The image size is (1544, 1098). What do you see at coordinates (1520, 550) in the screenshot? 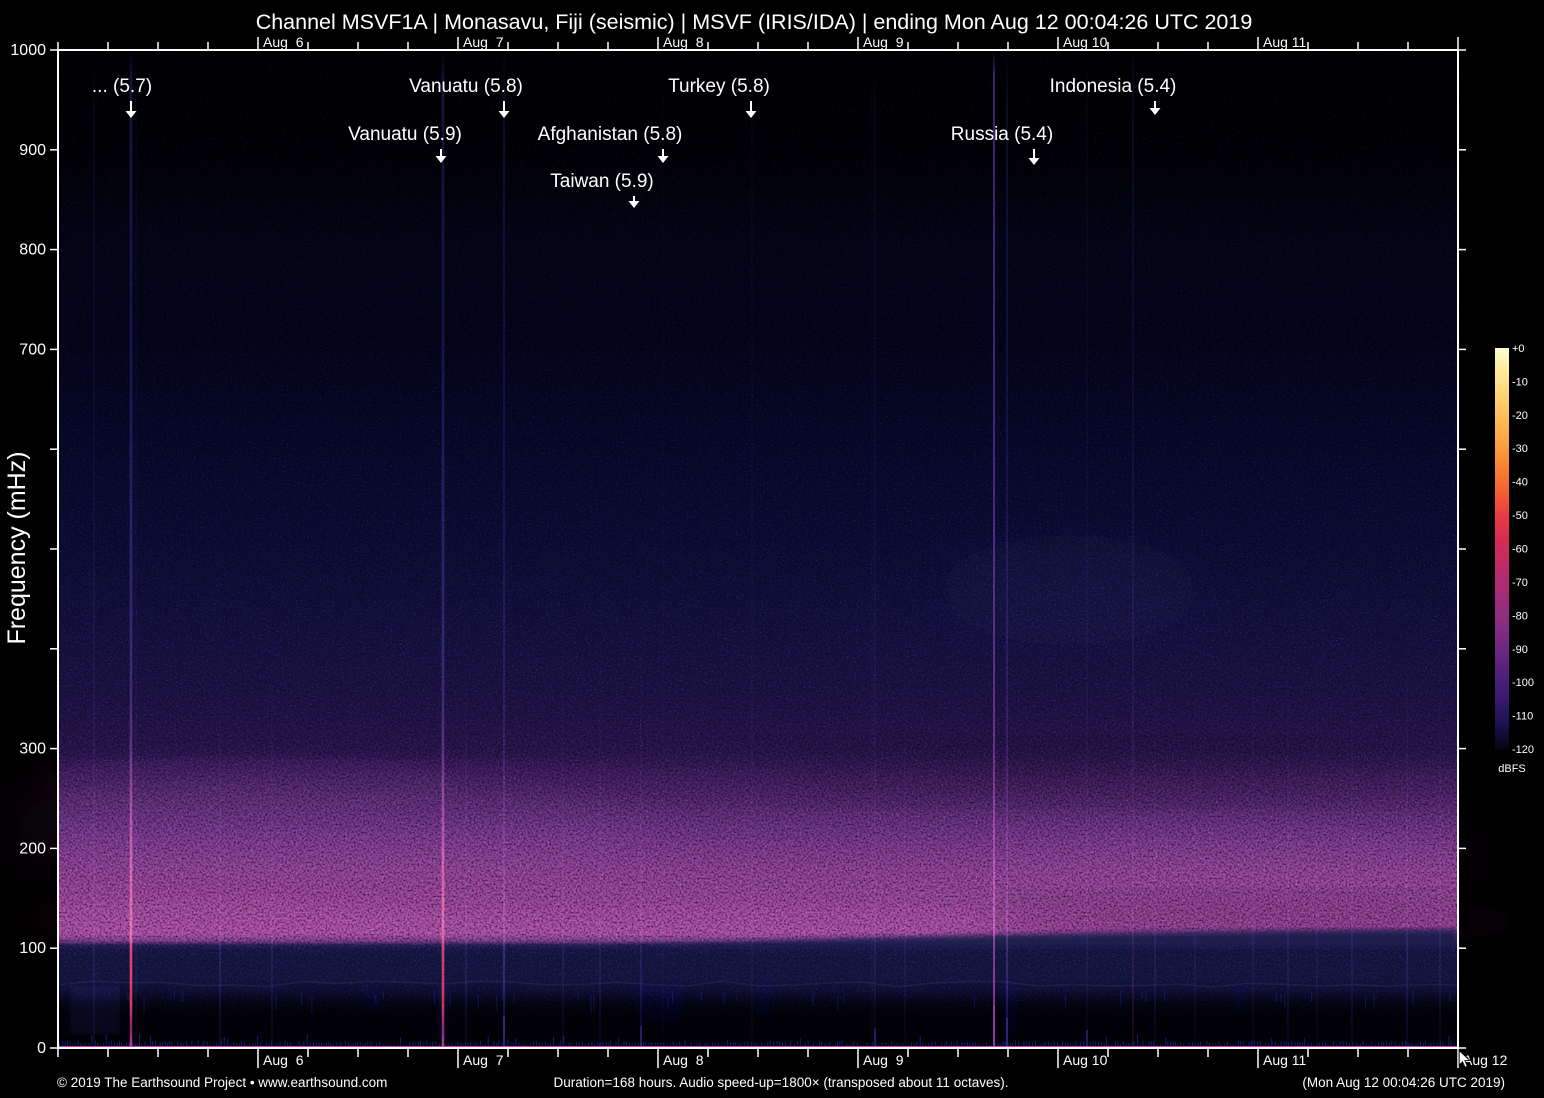
I see `svg-text: -60` at bounding box center [1520, 550].